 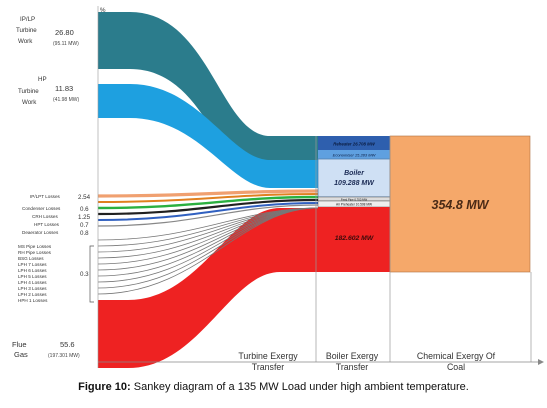 I want to click on bracket-loss-9: HPH 1 Losses, so click(x=33, y=300).